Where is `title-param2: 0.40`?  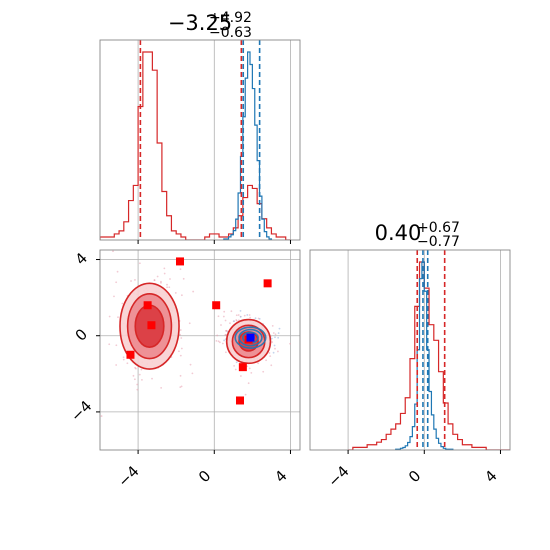
title-param2: 0.40 is located at coordinates (398, 233).